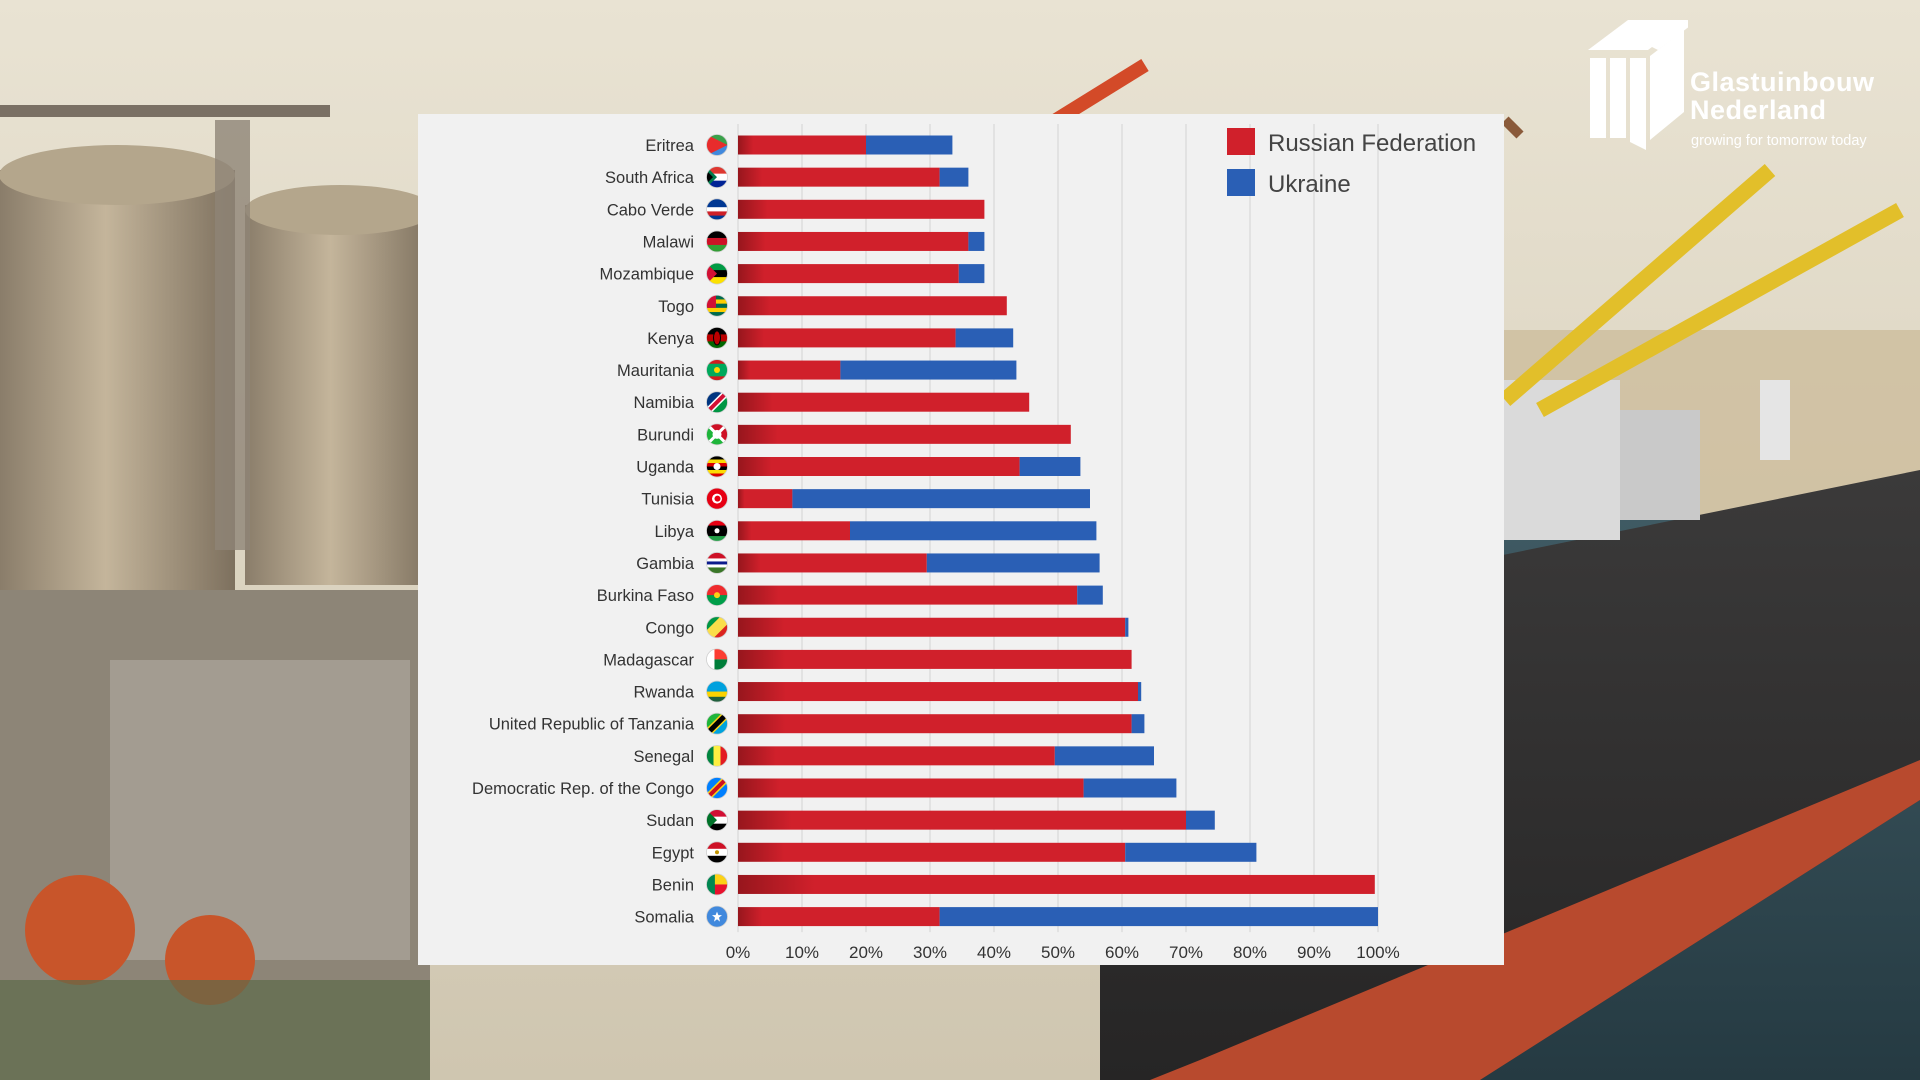 The height and width of the screenshot is (1080, 1920). I want to click on x-tick-label: 10%, so click(802, 952).